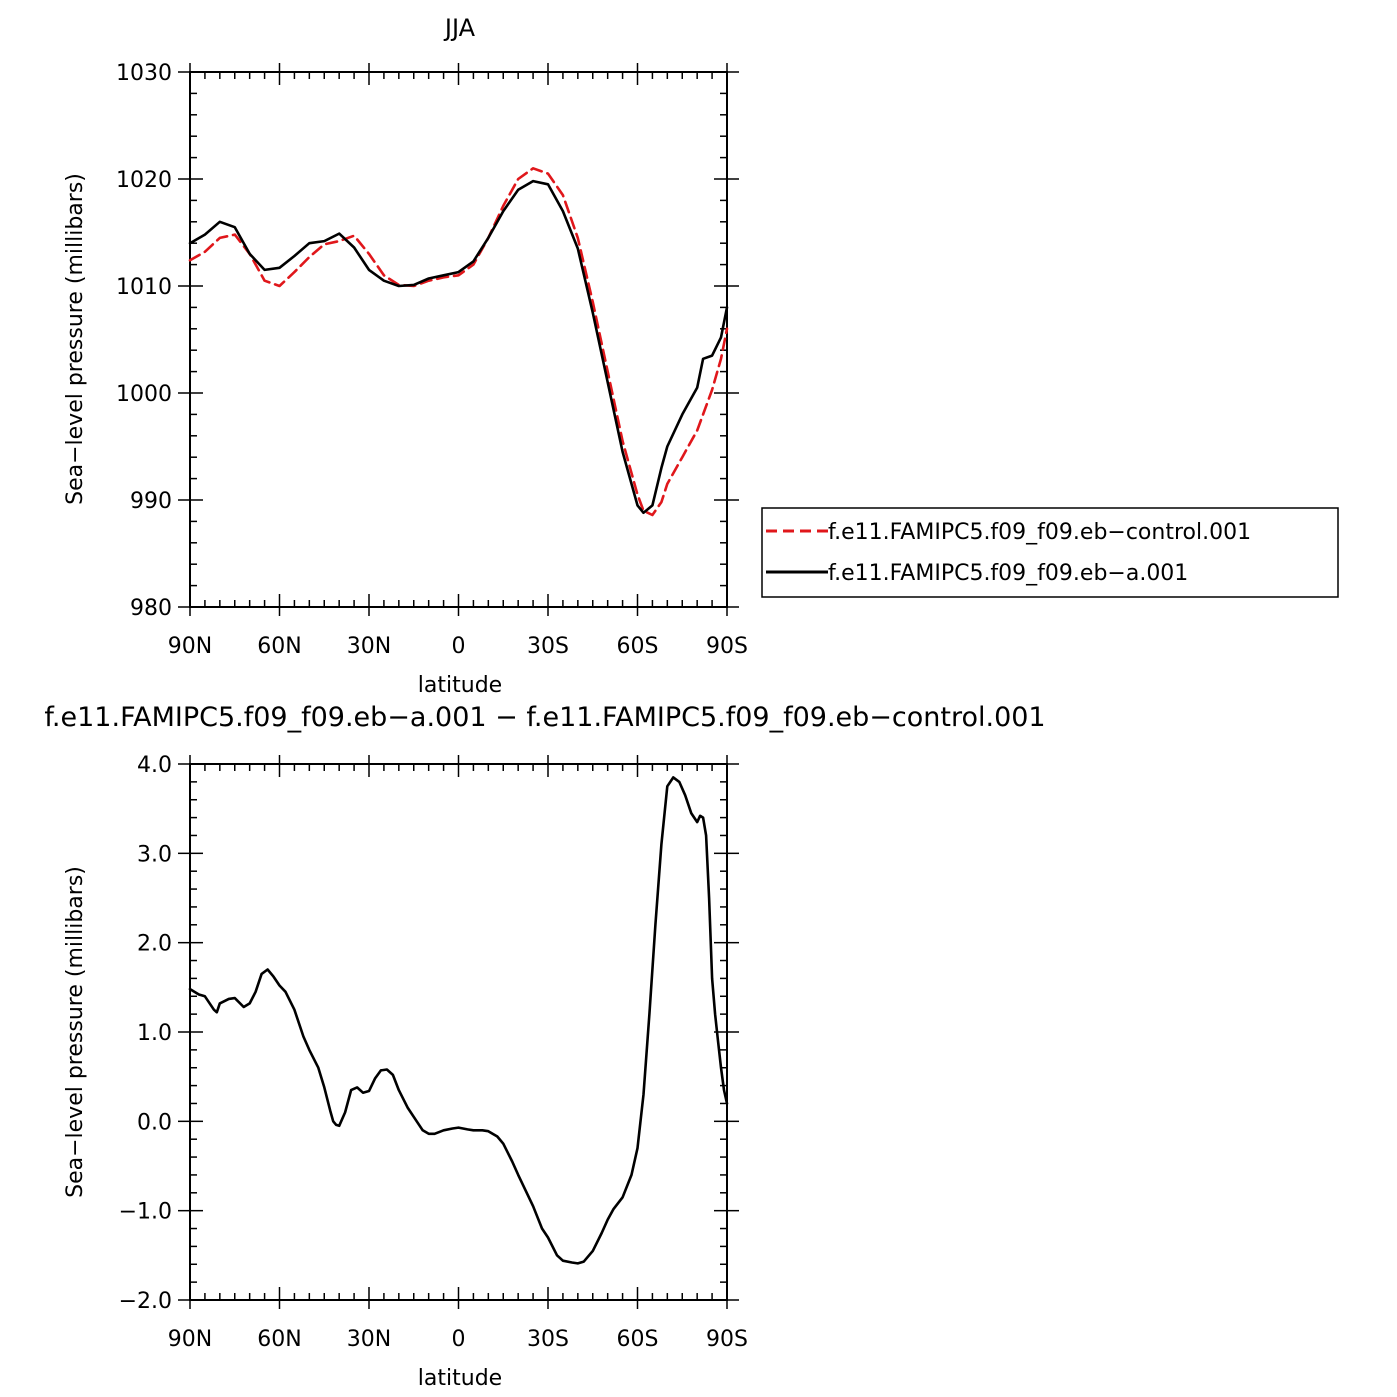  Describe the element at coordinates (638, 646) in the screenshot. I see `top-x-tick-label: 60S` at that location.